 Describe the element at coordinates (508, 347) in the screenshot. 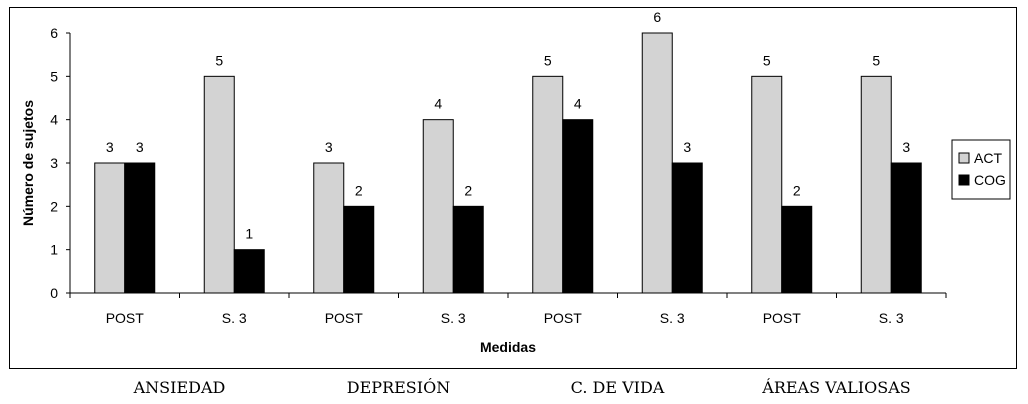

I see `x-axis-title: Medidas` at that location.